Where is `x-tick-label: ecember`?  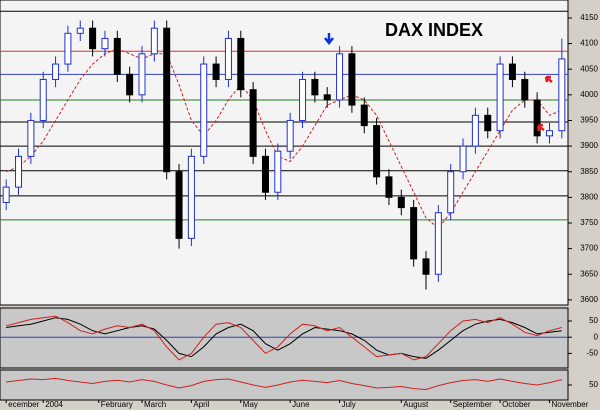 x-tick-label: ecember is located at coordinates (23, 404).